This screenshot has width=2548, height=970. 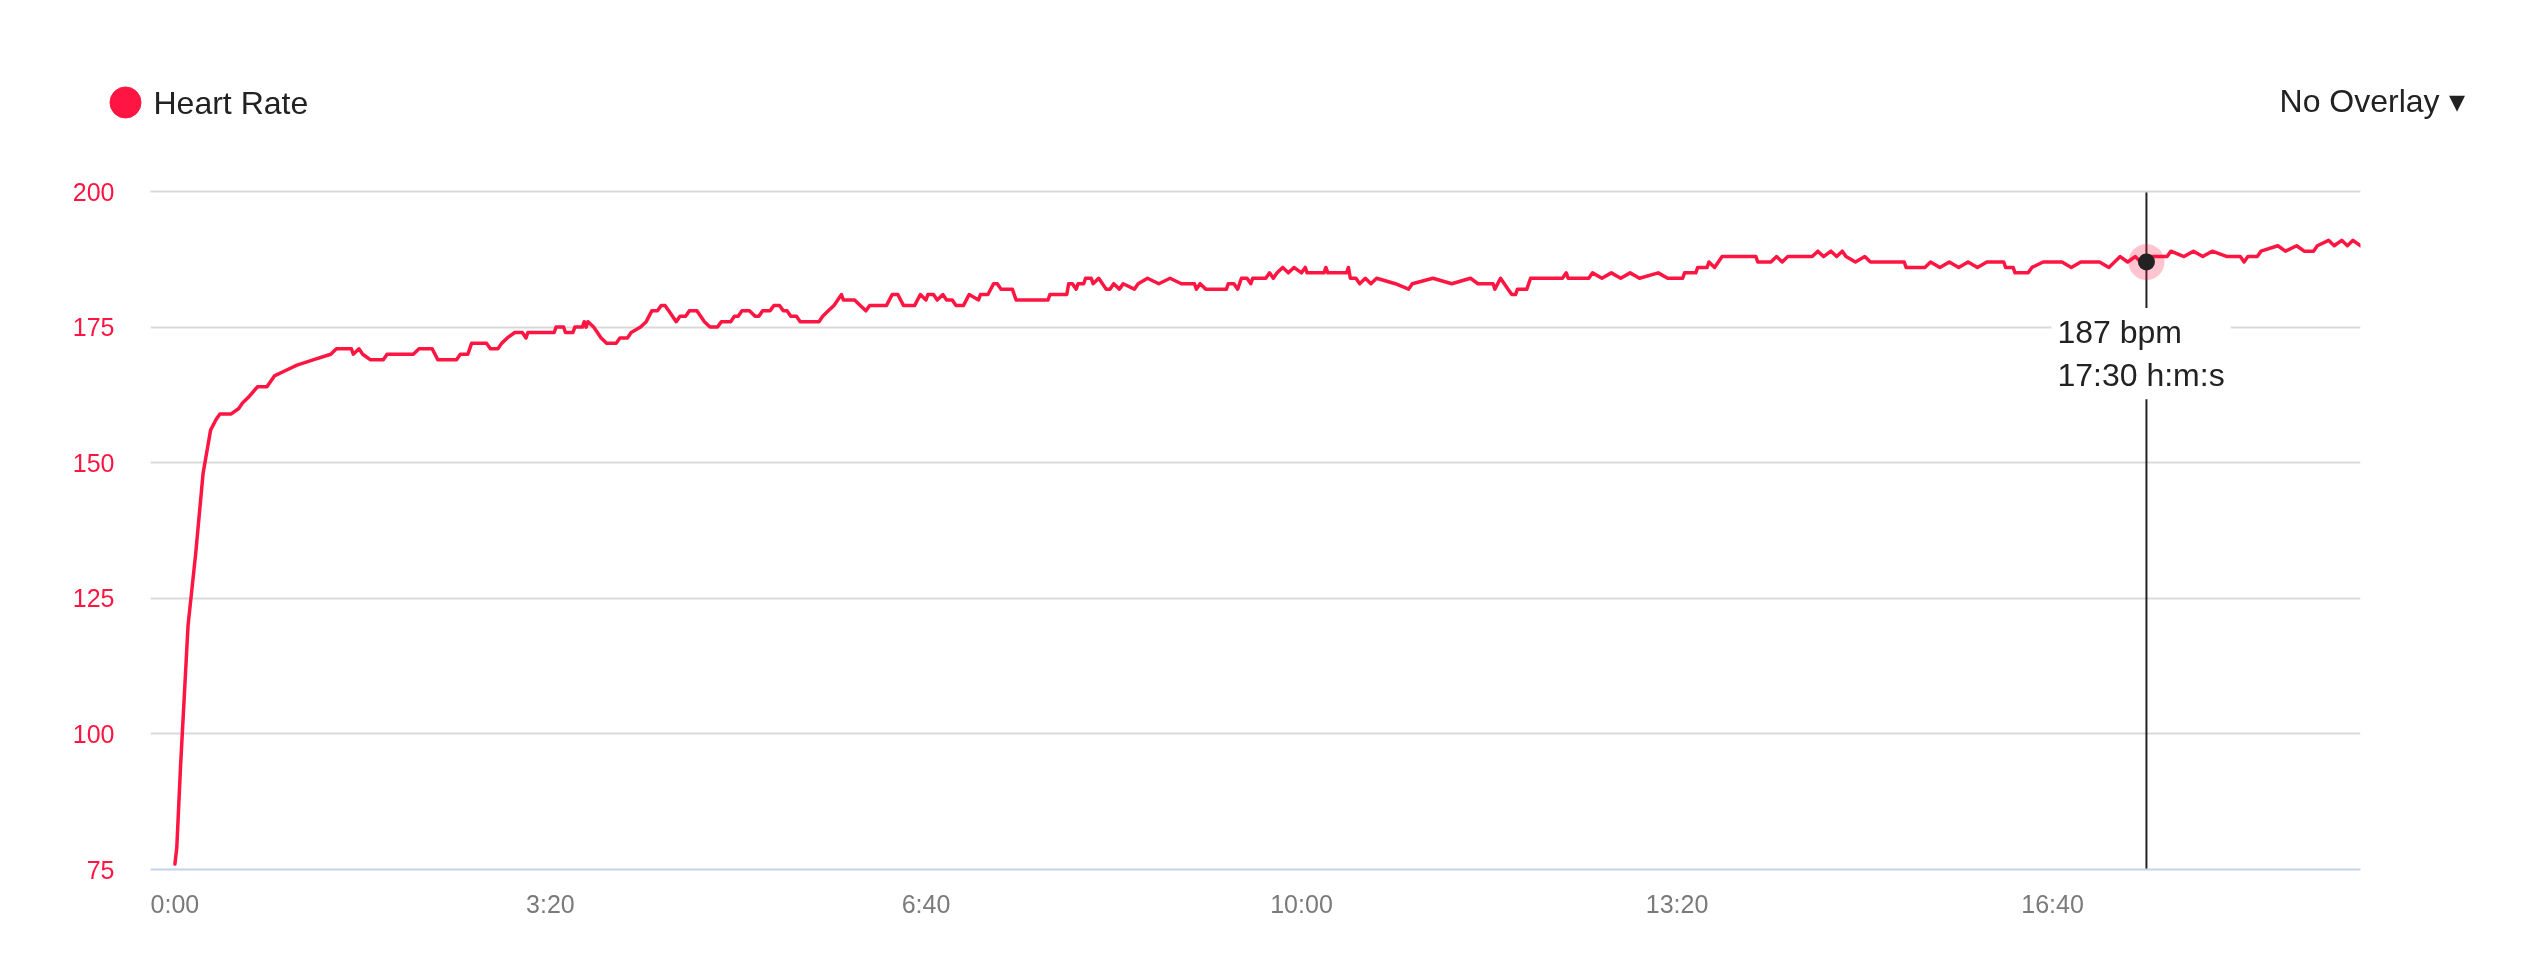 I want to click on annotation: 187 bpm 17:30 h:m:s, so click(x=2141, y=354).